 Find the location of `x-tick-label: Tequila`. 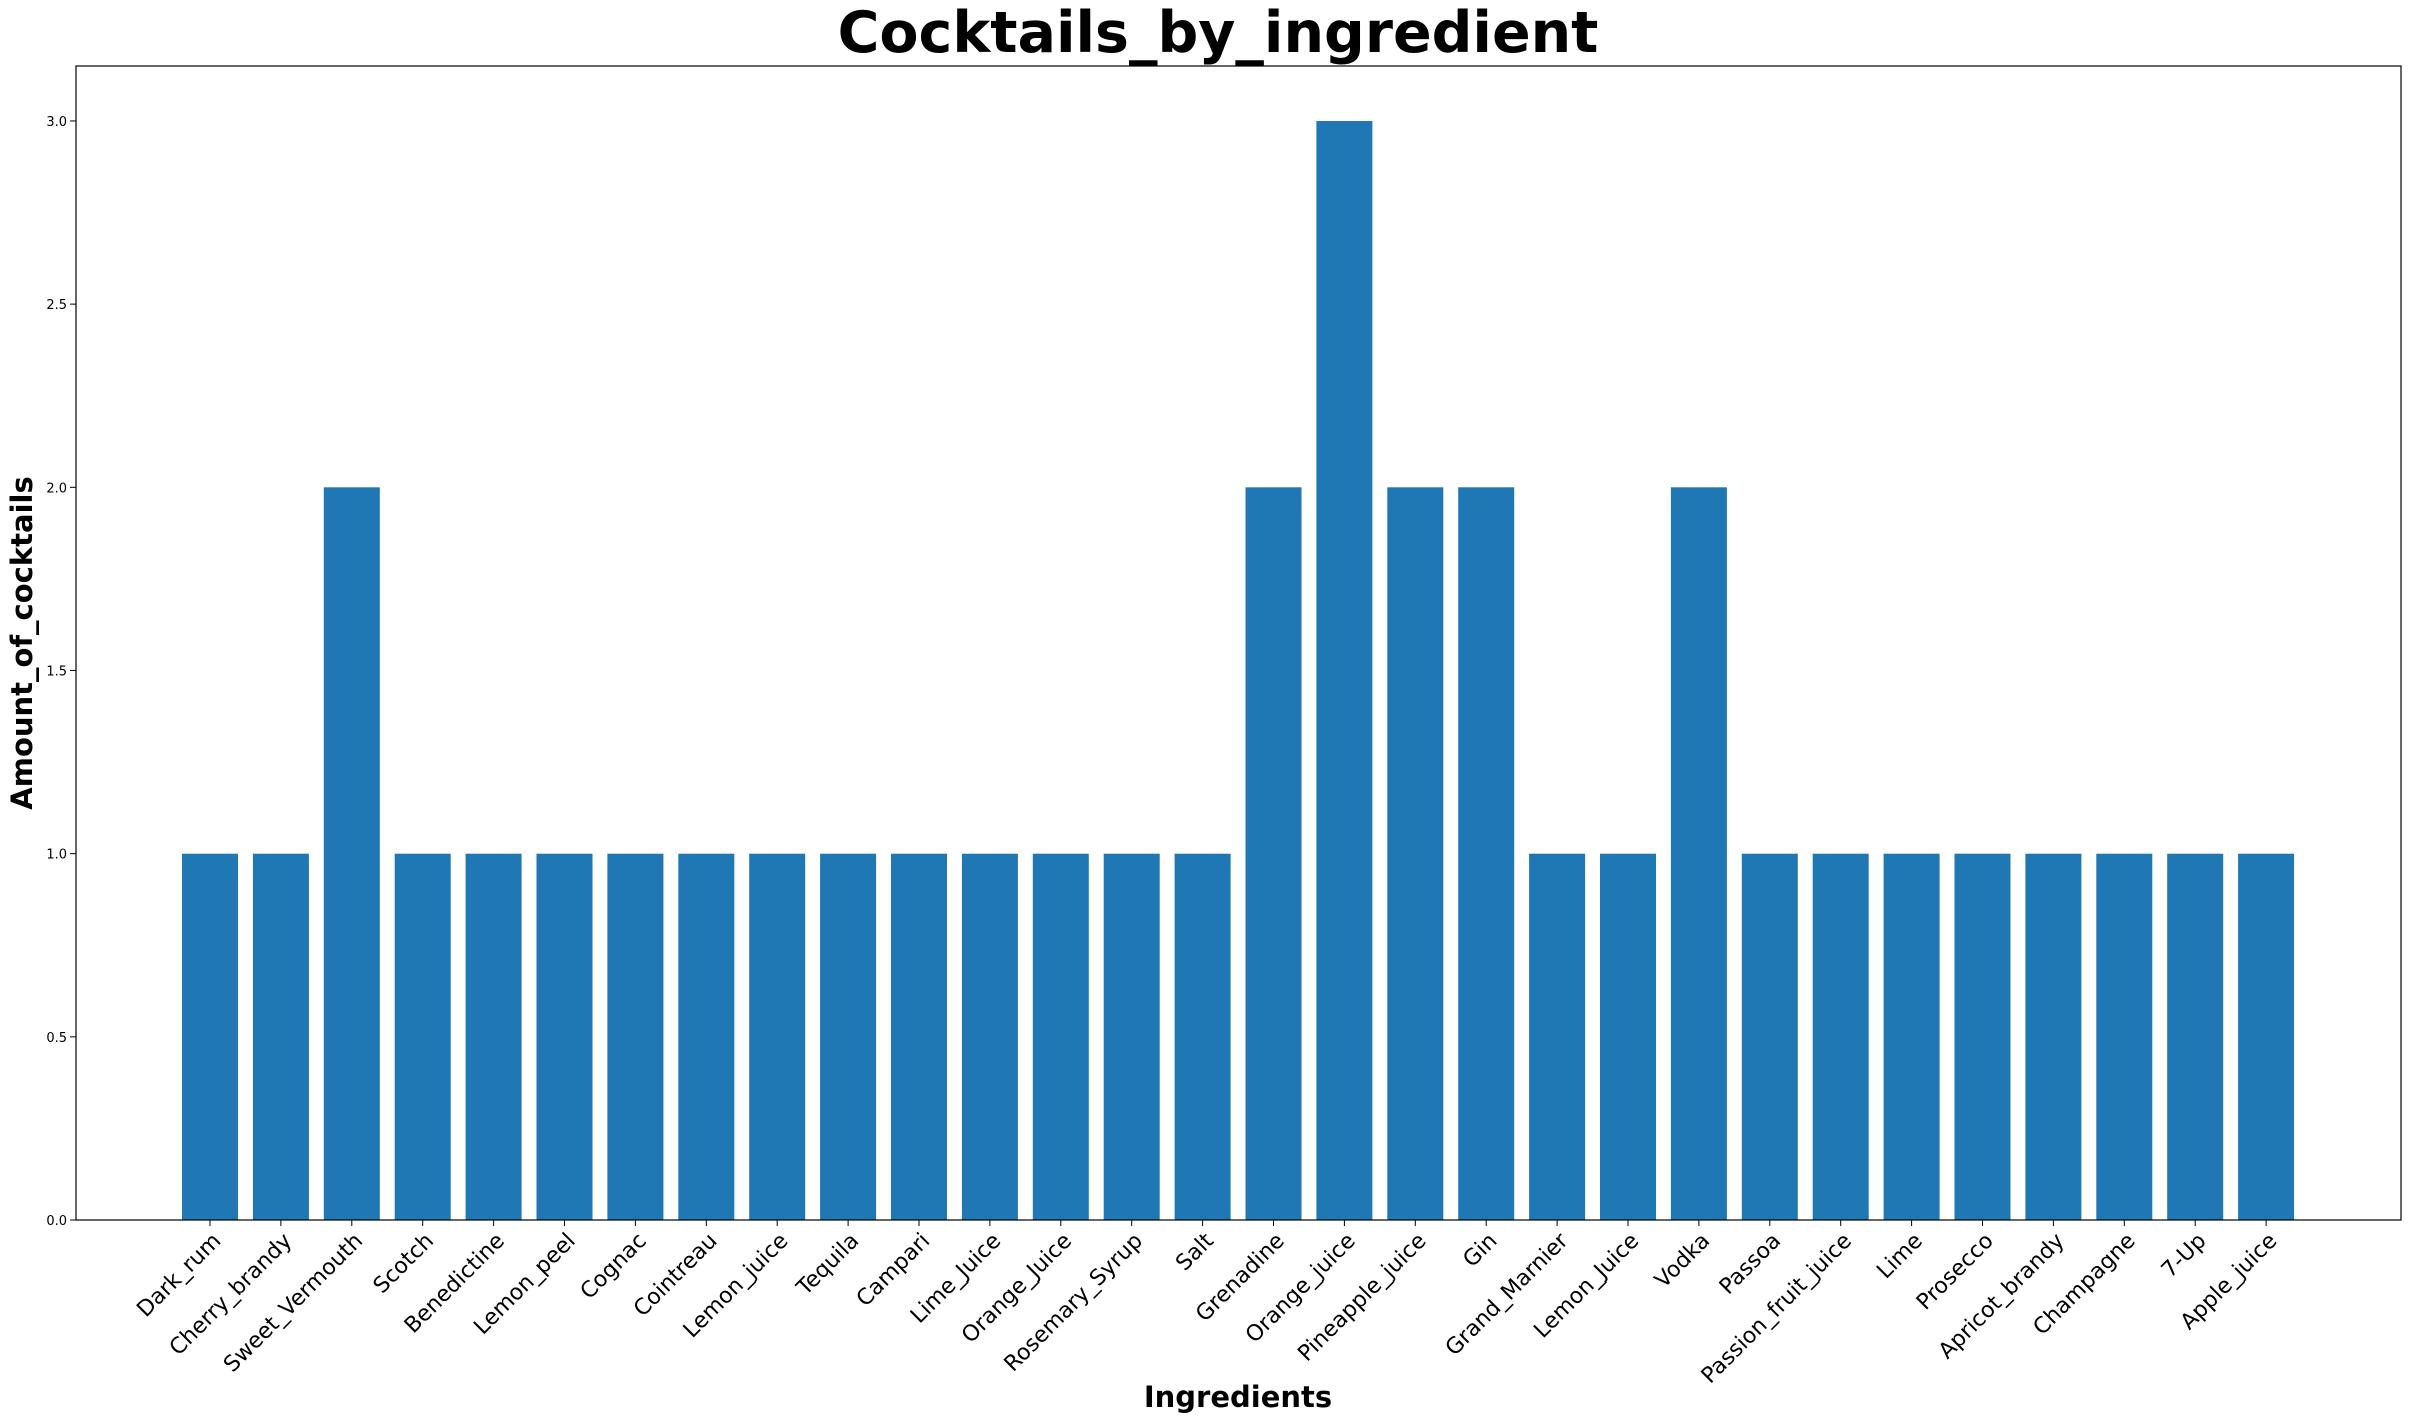

x-tick-label: Tequila is located at coordinates (828, 1265).